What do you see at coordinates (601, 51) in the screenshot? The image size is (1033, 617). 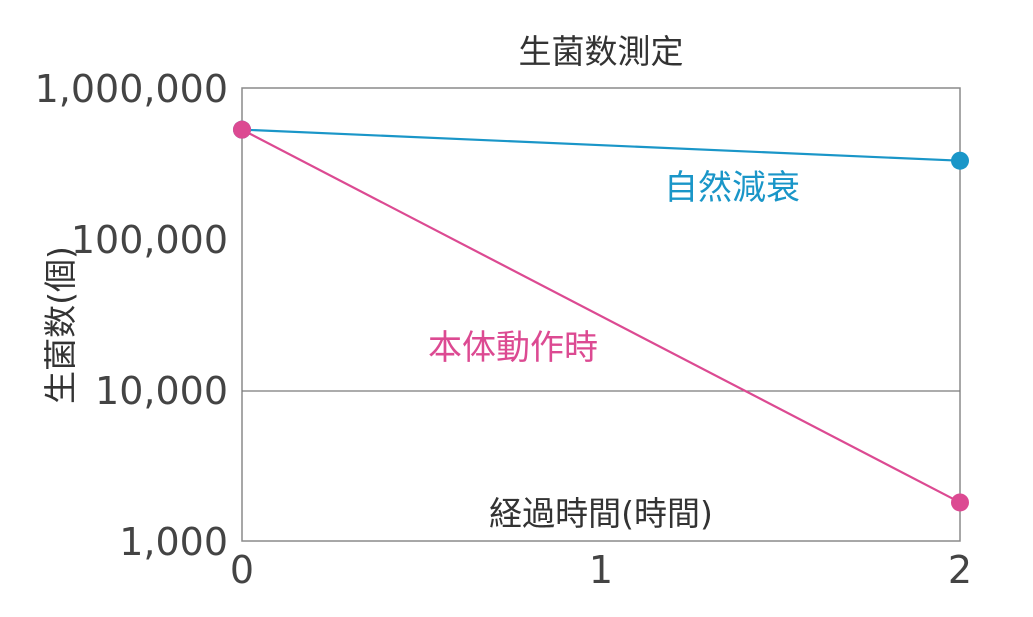 I see `chart-title: 生菌数測定` at bounding box center [601, 51].